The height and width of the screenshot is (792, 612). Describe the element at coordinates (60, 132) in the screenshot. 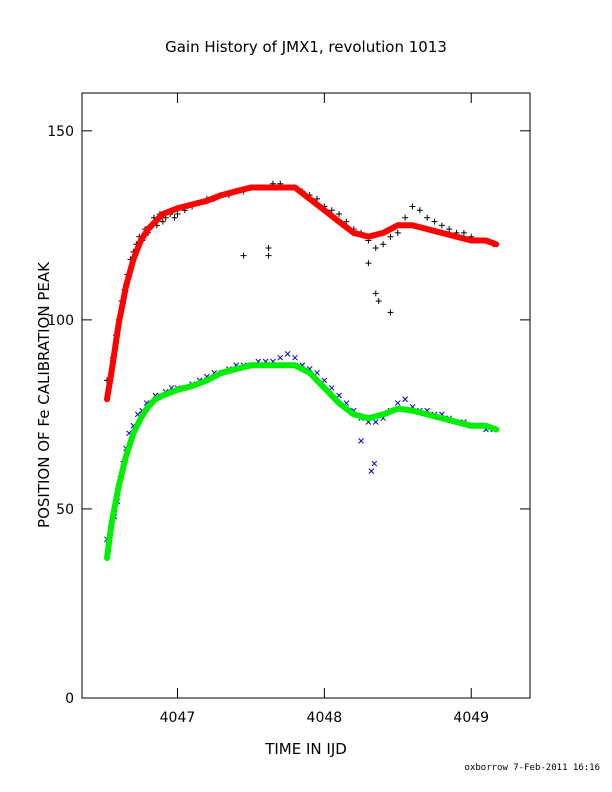

I see `y-tick-label: 150` at that location.